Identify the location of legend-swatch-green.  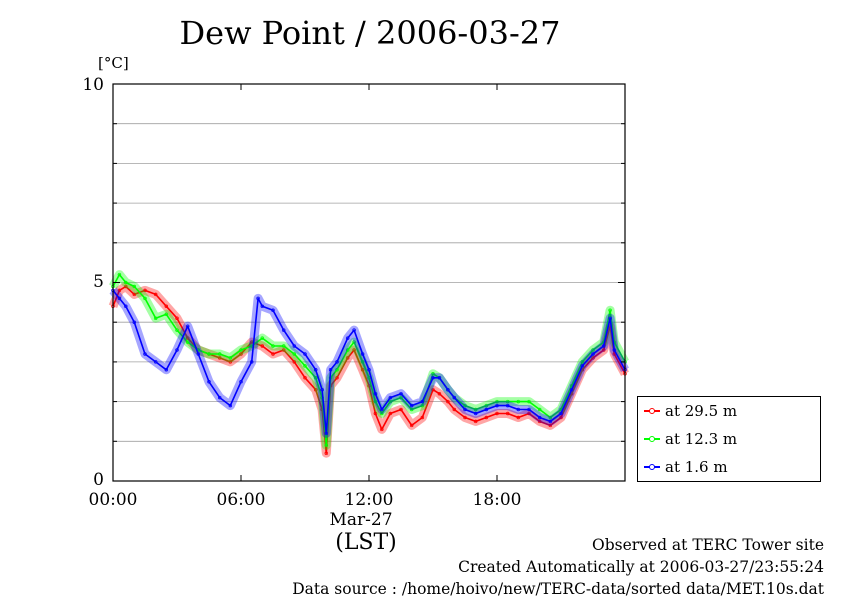
(652, 439).